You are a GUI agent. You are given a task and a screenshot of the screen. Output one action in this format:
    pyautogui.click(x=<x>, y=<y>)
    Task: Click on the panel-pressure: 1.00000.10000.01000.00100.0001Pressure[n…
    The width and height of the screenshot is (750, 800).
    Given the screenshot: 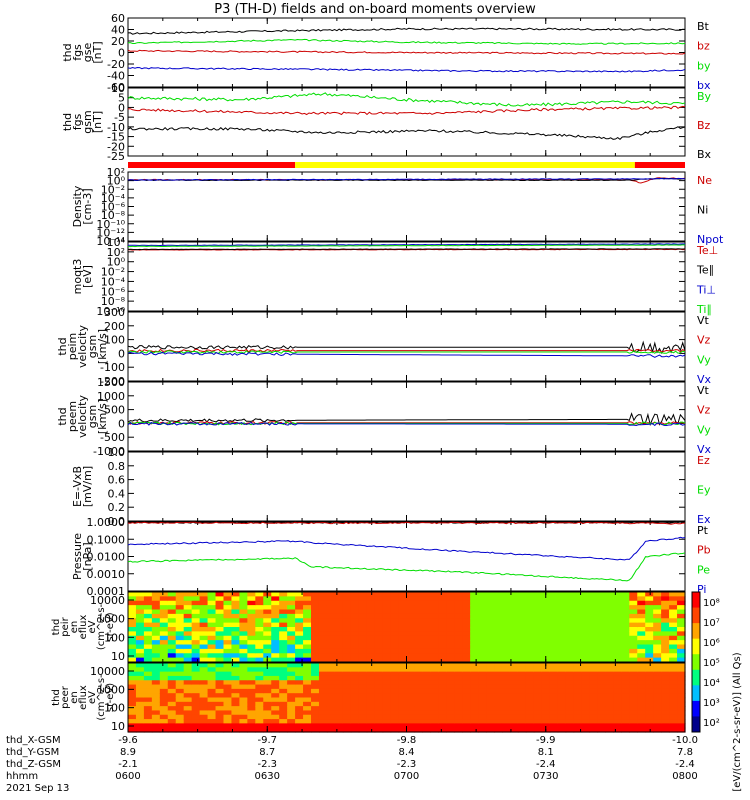 What is the action you would take?
    pyautogui.click(x=391, y=557)
    